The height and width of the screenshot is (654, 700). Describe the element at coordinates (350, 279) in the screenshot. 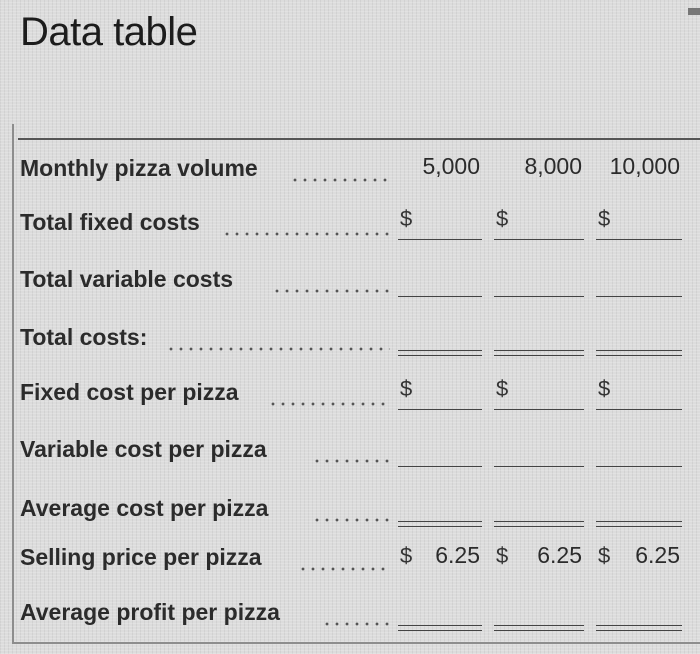

I see `table-row-total-variable-costs: Total variable costs` at that location.